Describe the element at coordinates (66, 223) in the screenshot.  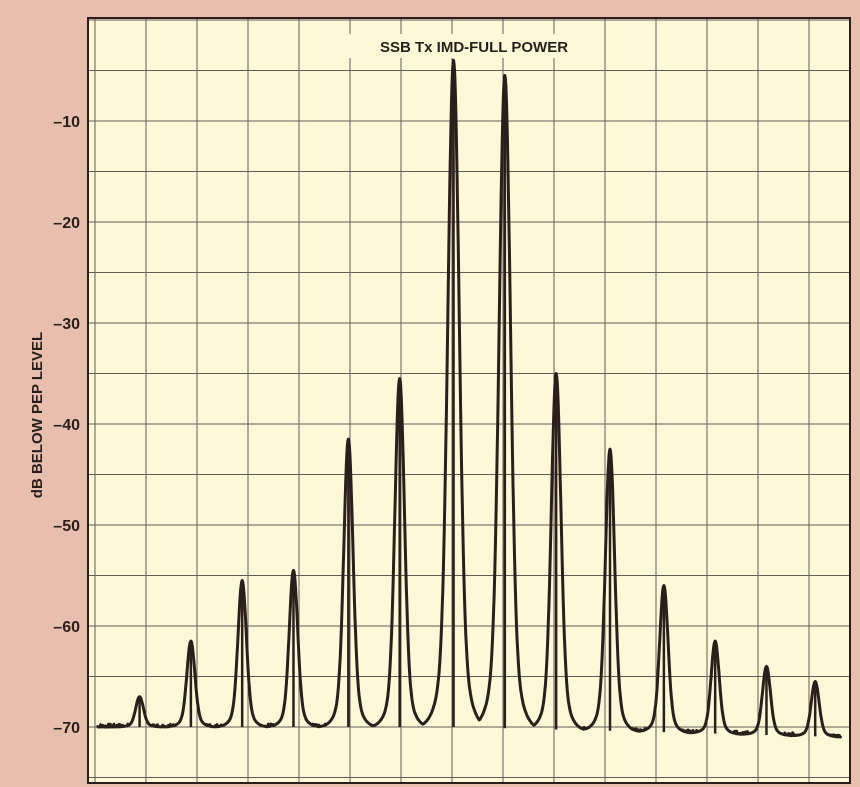
I see `y-tick-label: –20` at that location.